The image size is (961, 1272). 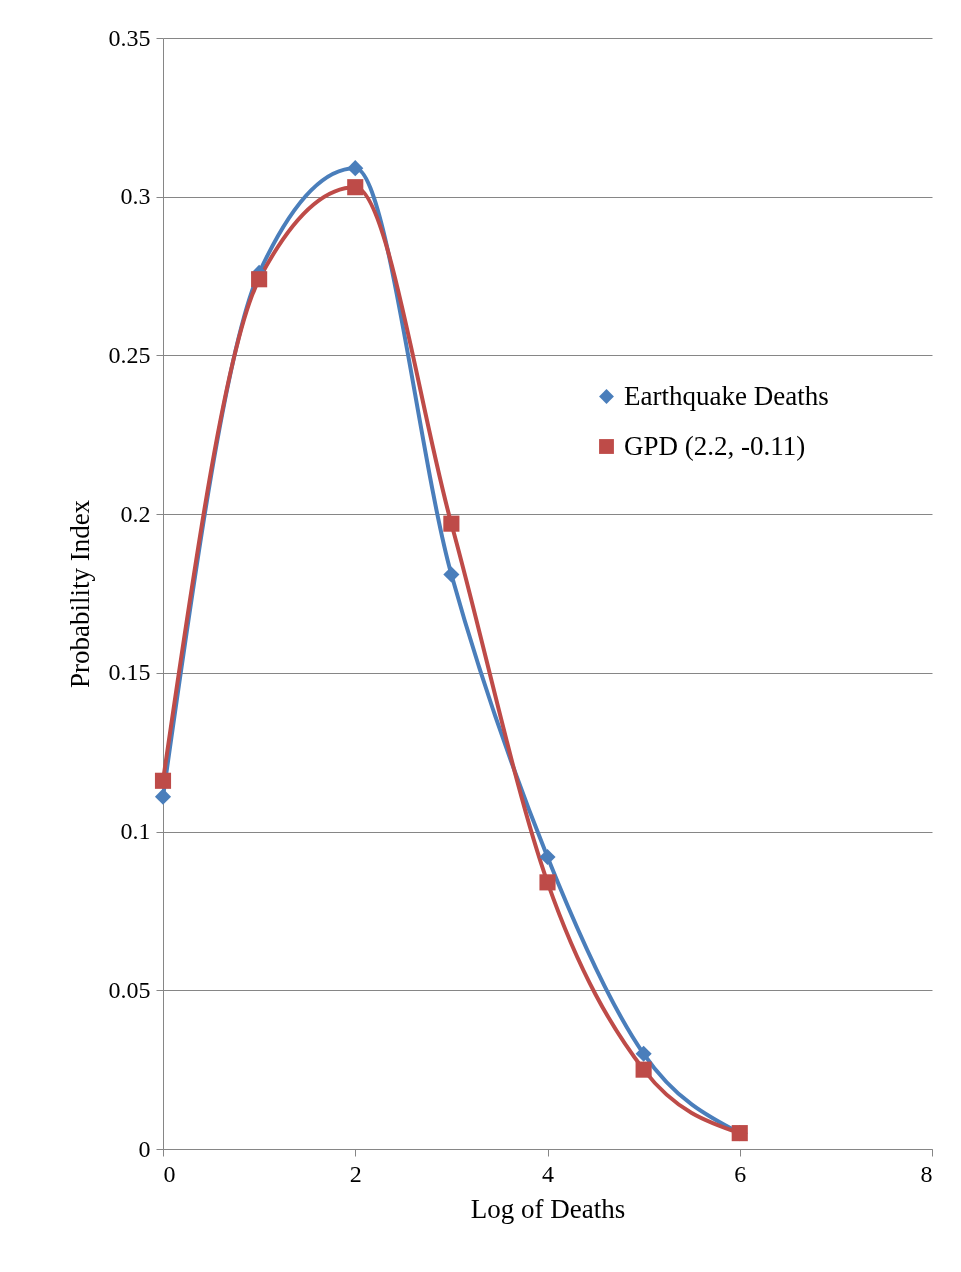 What do you see at coordinates (129, 672) in the screenshot?
I see `y-tick-label: 0.15` at bounding box center [129, 672].